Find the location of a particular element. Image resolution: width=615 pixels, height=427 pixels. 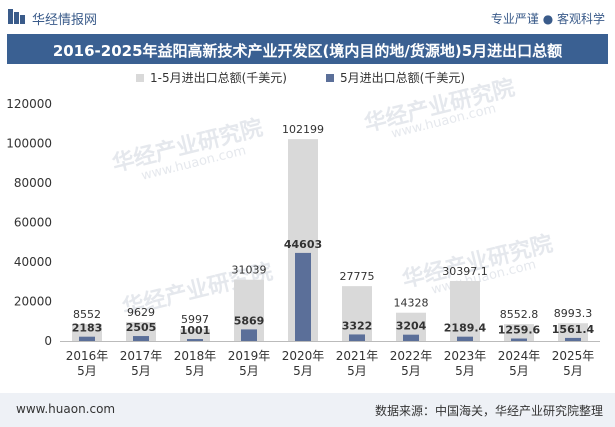

y-tick-label: 20000 is located at coordinates (33, 302).